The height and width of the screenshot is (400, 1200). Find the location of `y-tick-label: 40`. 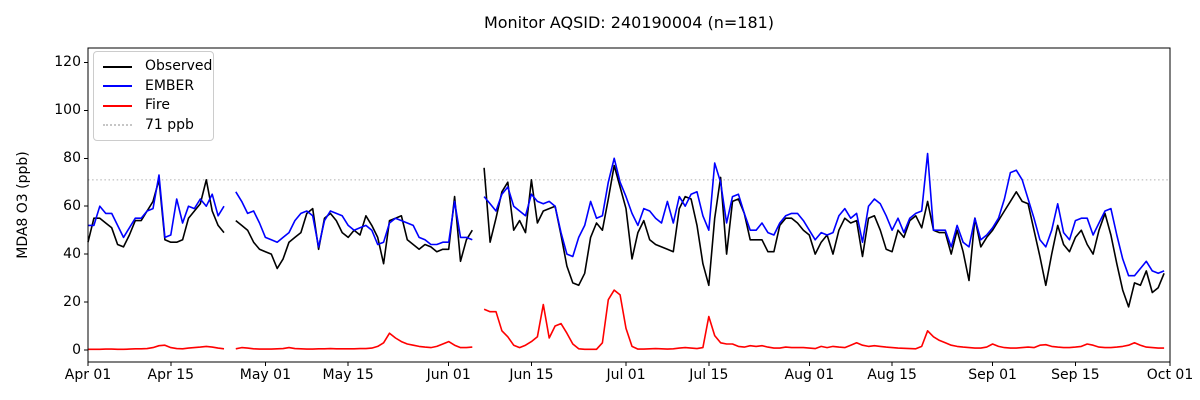

y-tick-label: 40 is located at coordinates (72, 254).